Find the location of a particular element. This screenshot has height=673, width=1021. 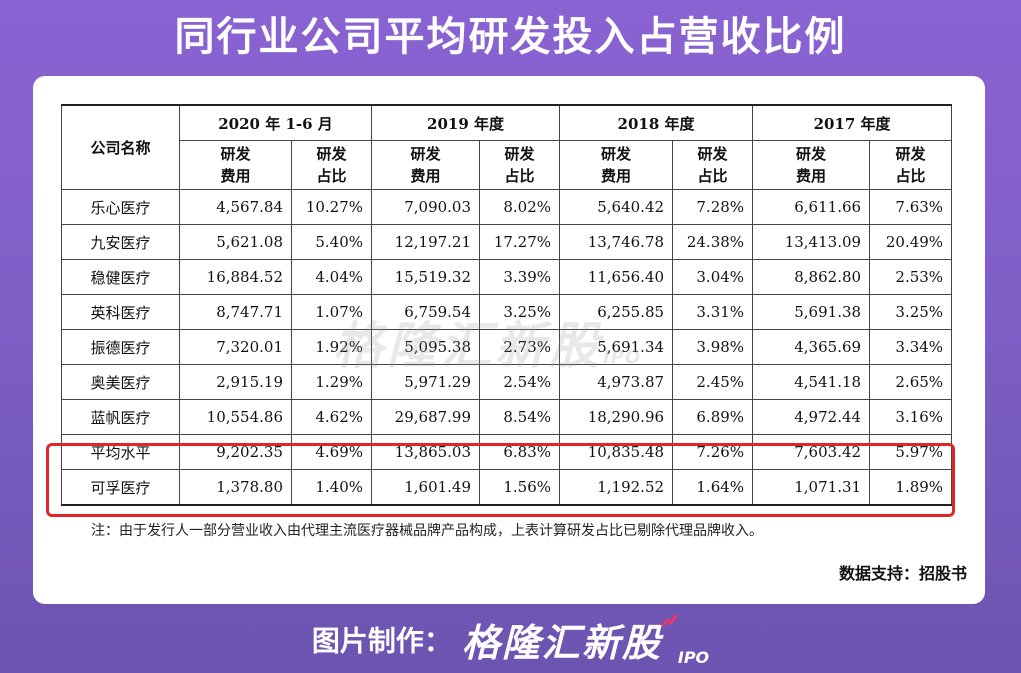

rd-expense-cell: 16,884.52 is located at coordinates (235, 277).